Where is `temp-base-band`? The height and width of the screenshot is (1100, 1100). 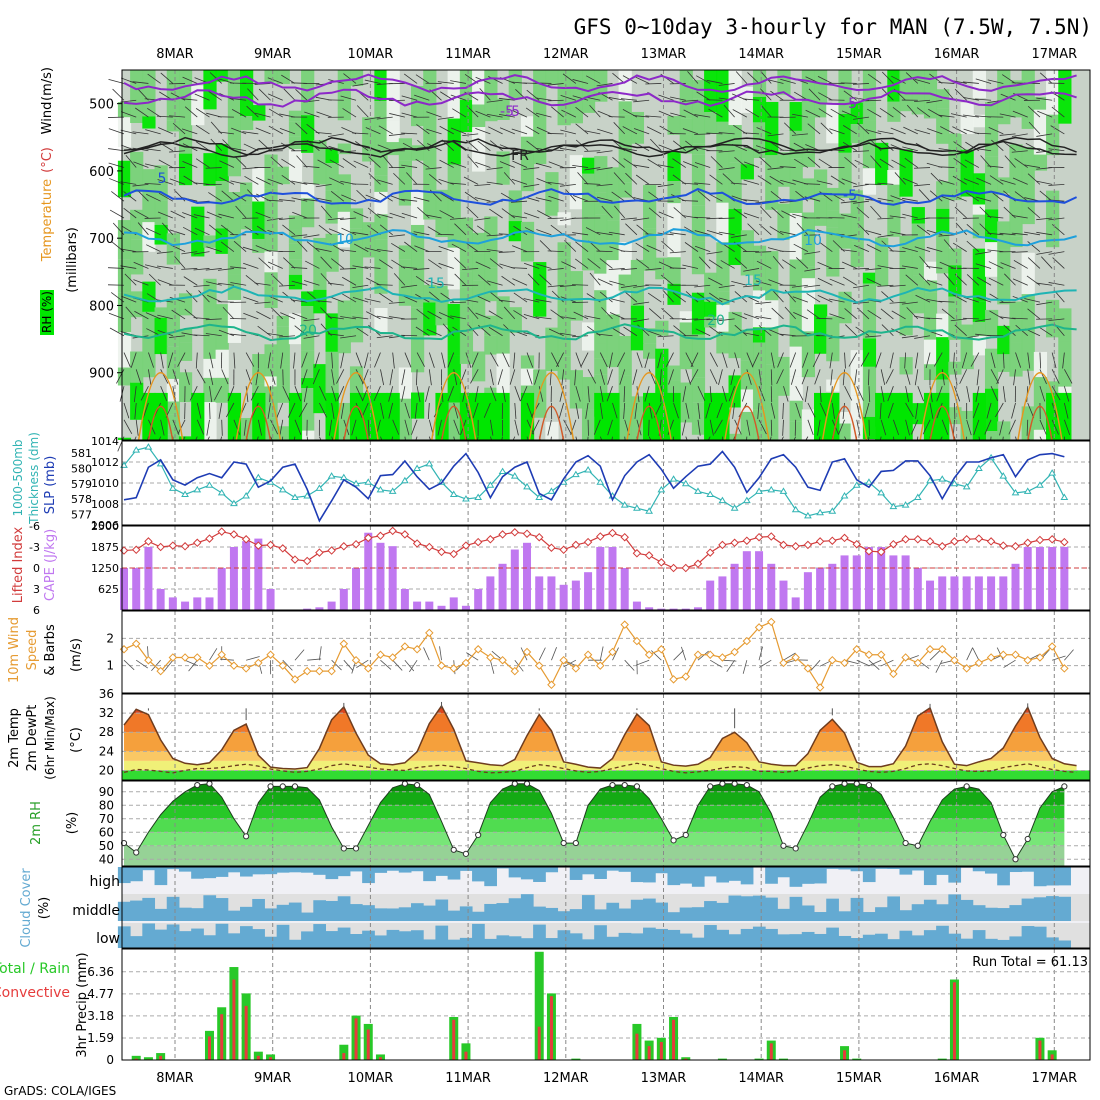 temp-base-band is located at coordinates (606, 775).